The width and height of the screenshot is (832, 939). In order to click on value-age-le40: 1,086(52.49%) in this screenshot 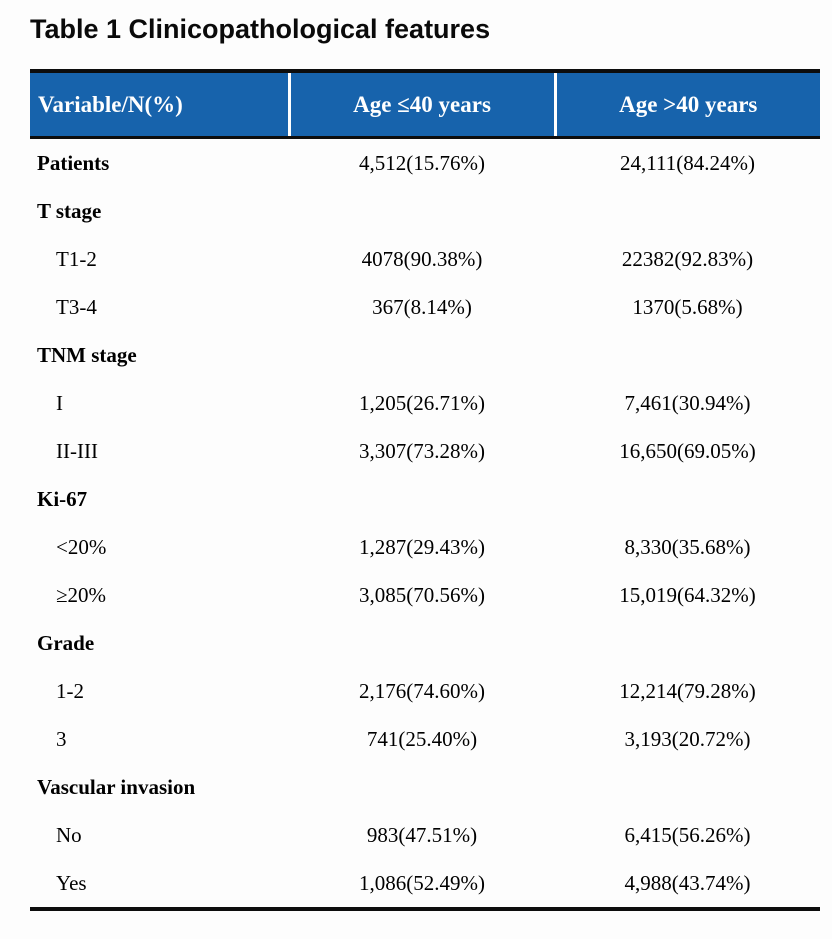, I will do `click(422, 882)`.